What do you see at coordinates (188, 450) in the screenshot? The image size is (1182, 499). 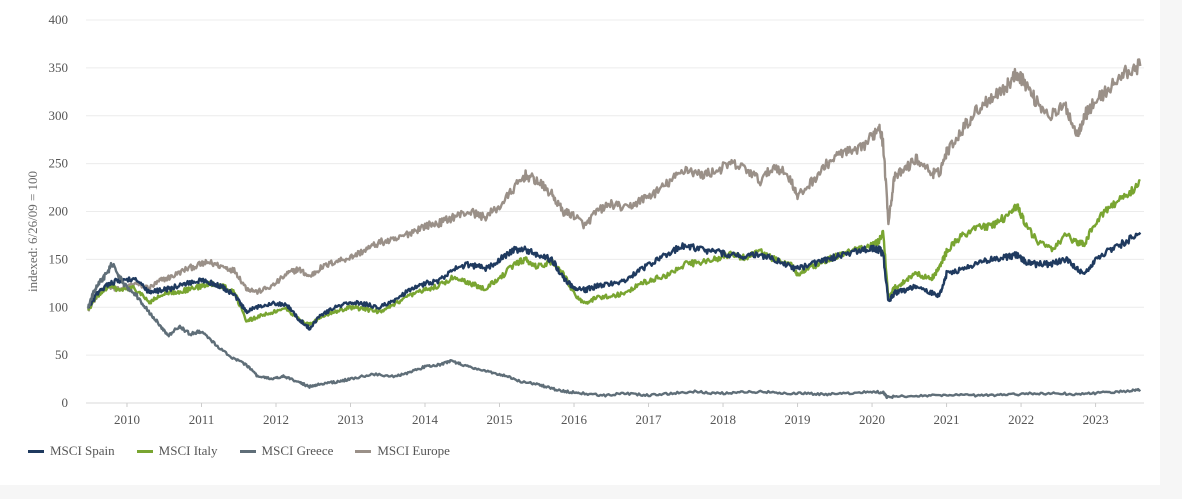 I see `legend-label-italy: MSCI Italy` at bounding box center [188, 450].